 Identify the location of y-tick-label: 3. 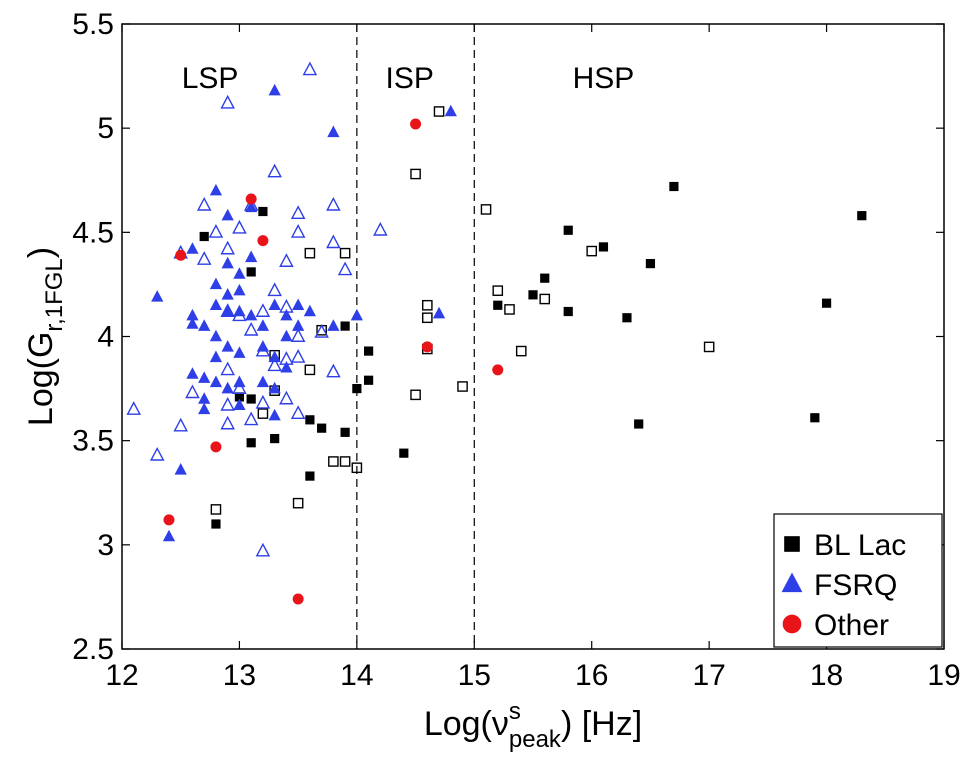
(105, 545).